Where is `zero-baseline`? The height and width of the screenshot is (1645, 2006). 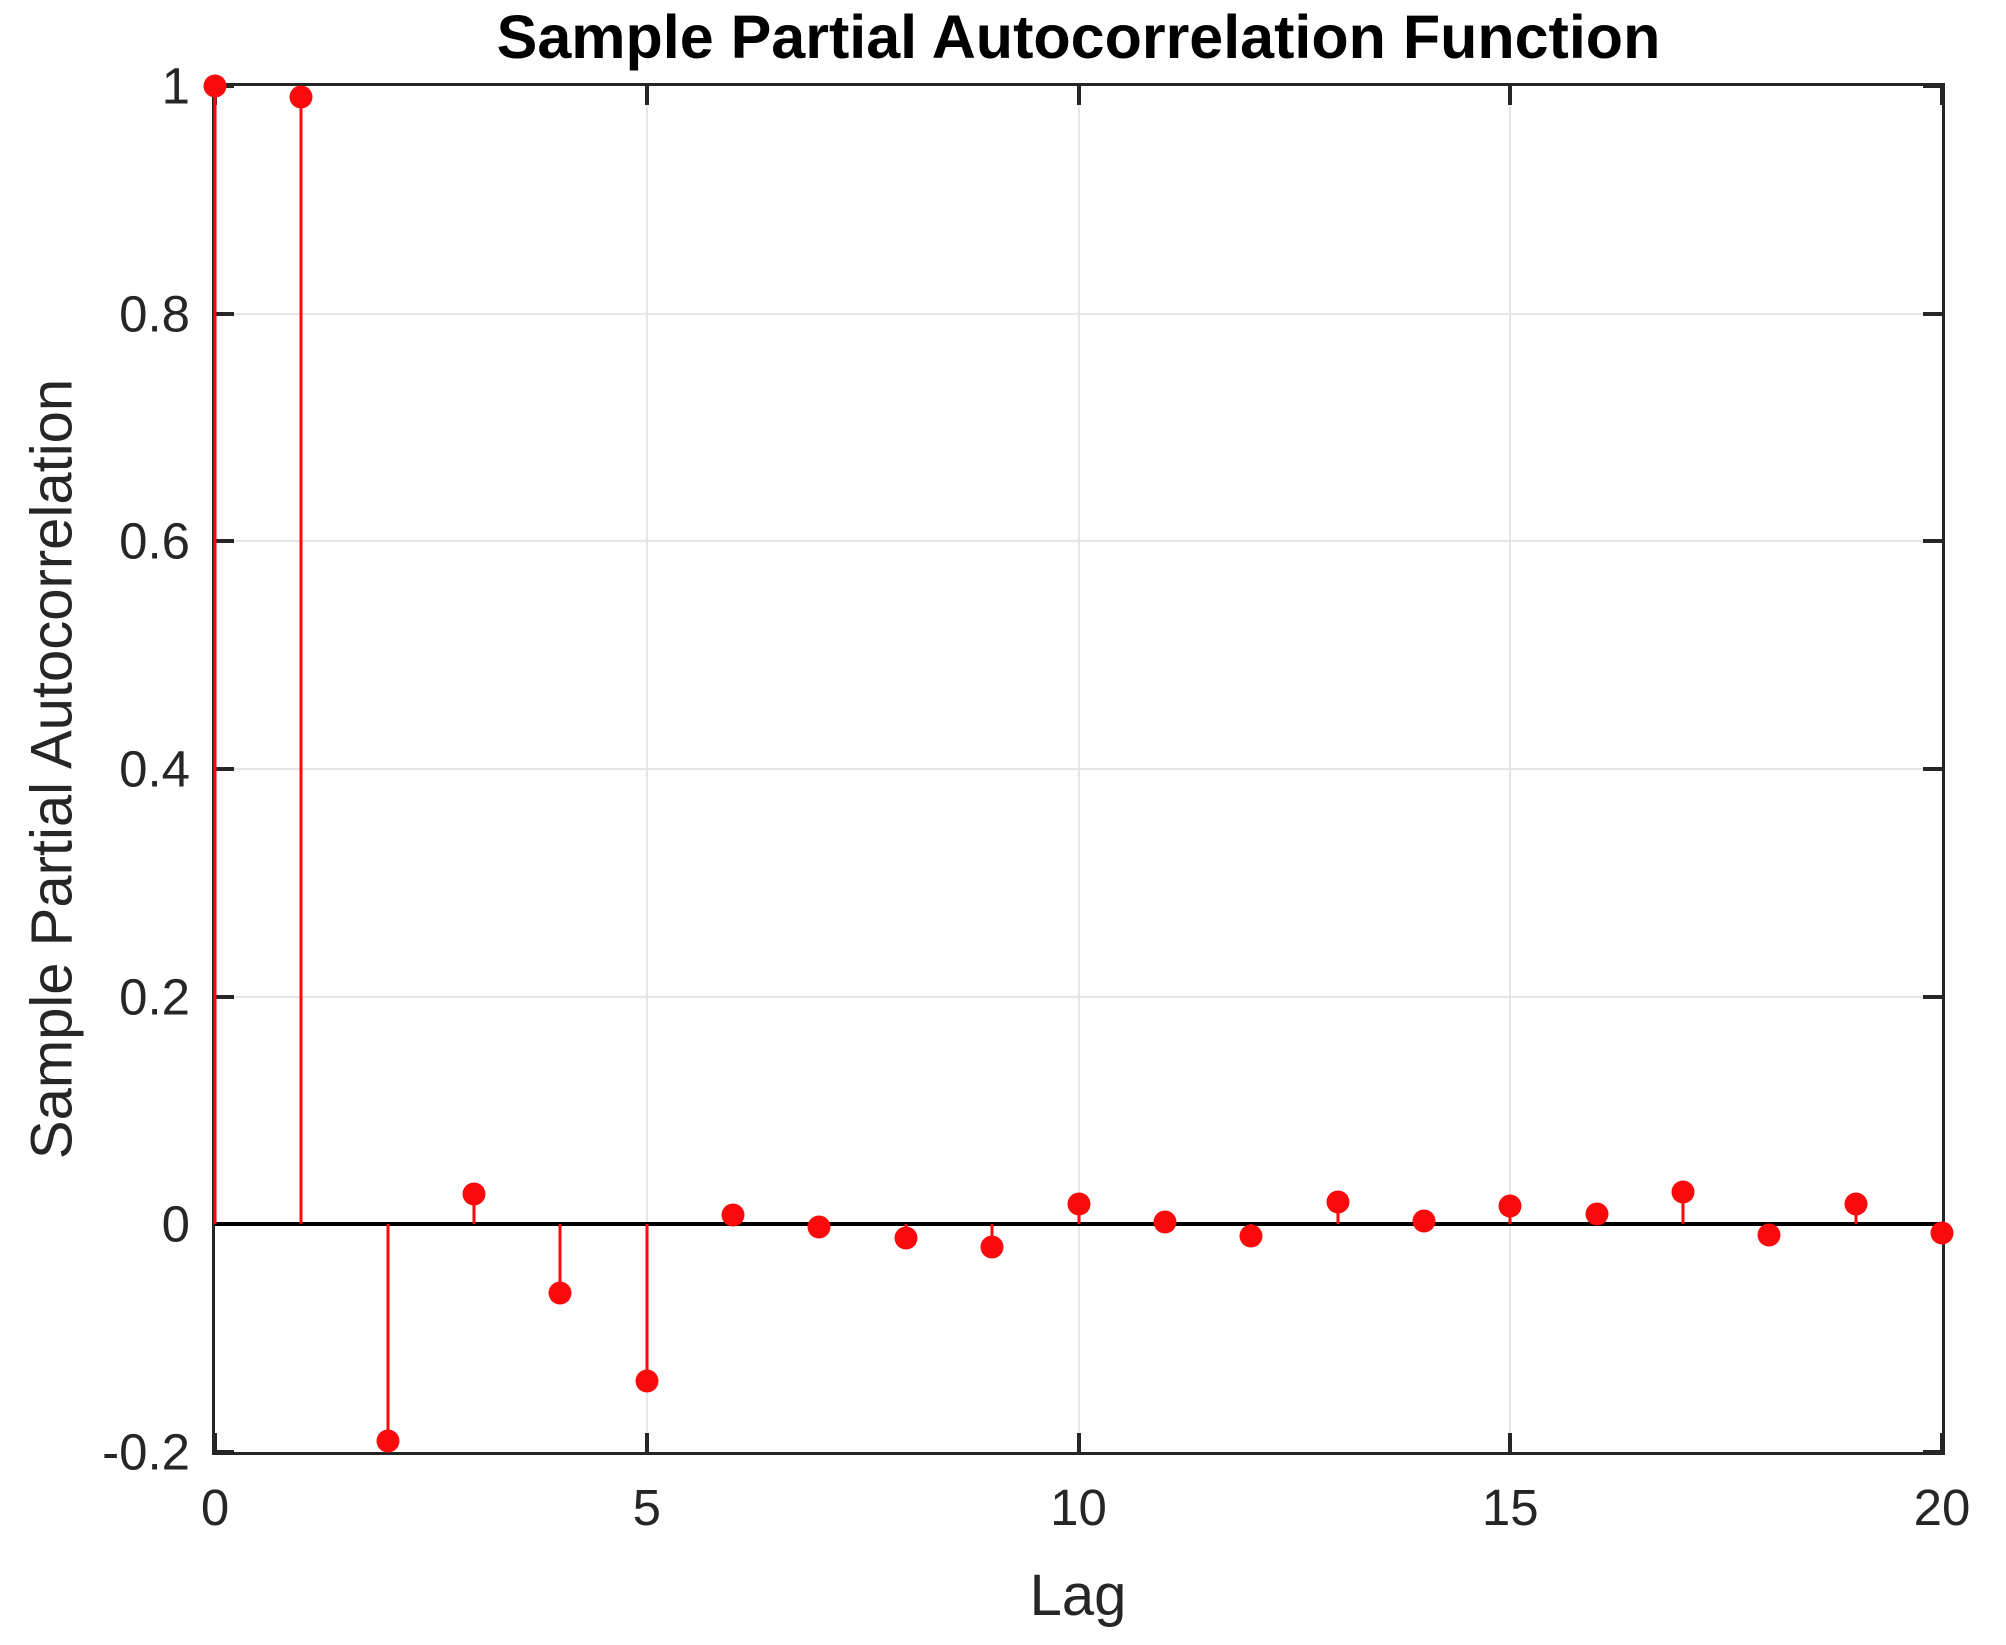
zero-baseline is located at coordinates (1078, 1224).